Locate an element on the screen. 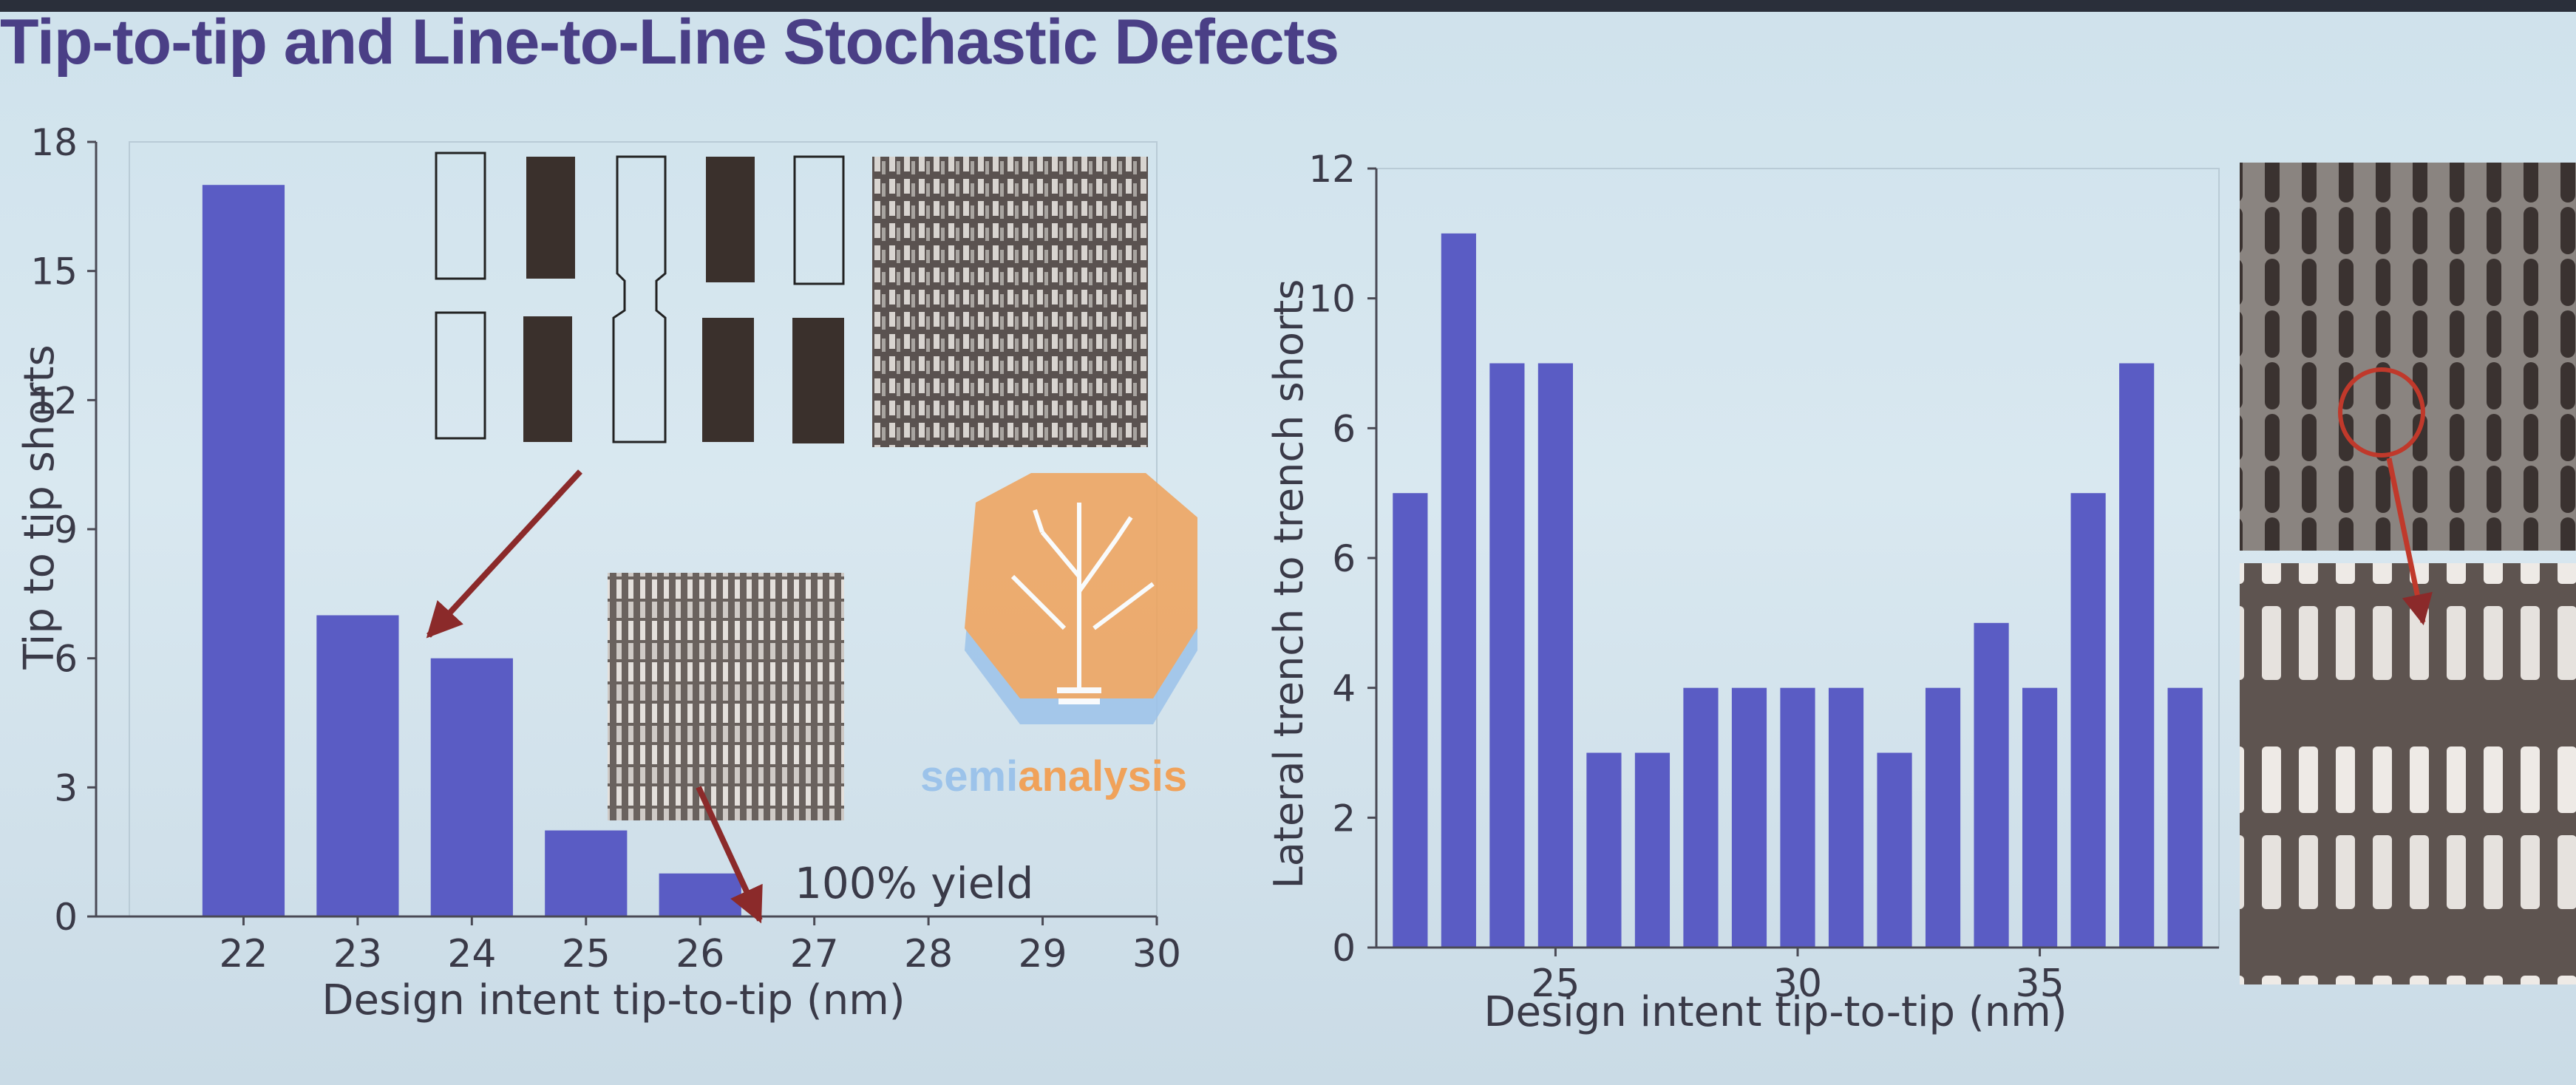 The width and height of the screenshot is (2576, 1085). x-tick-label: 24 is located at coordinates (471, 954).